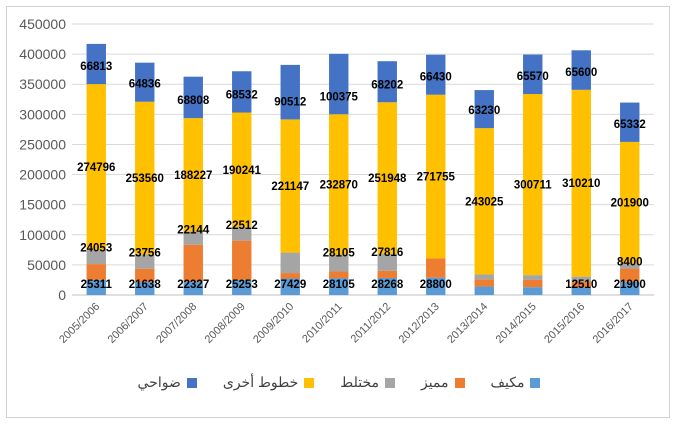  Describe the element at coordinates (467, 323) in the screenshot. I see `x-tick-label: 2013/2014` at that location.